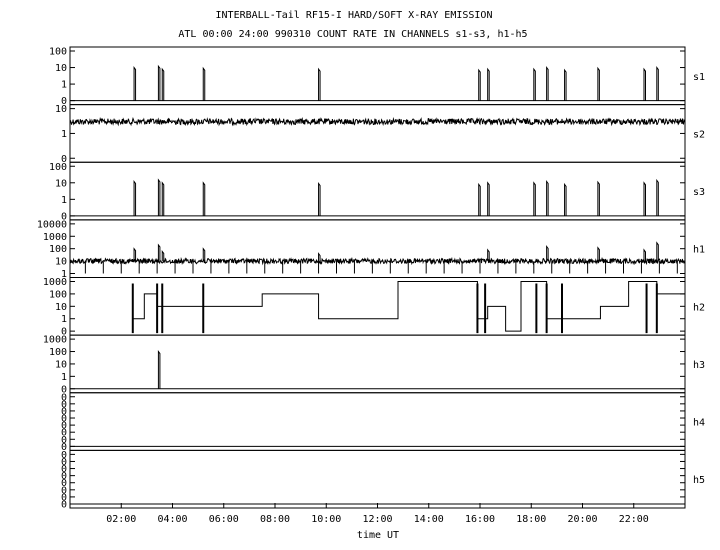 The width and height of the screenshot is (720, 550). I want to click on y-tick-label-h2: 1, so click(64, 319).